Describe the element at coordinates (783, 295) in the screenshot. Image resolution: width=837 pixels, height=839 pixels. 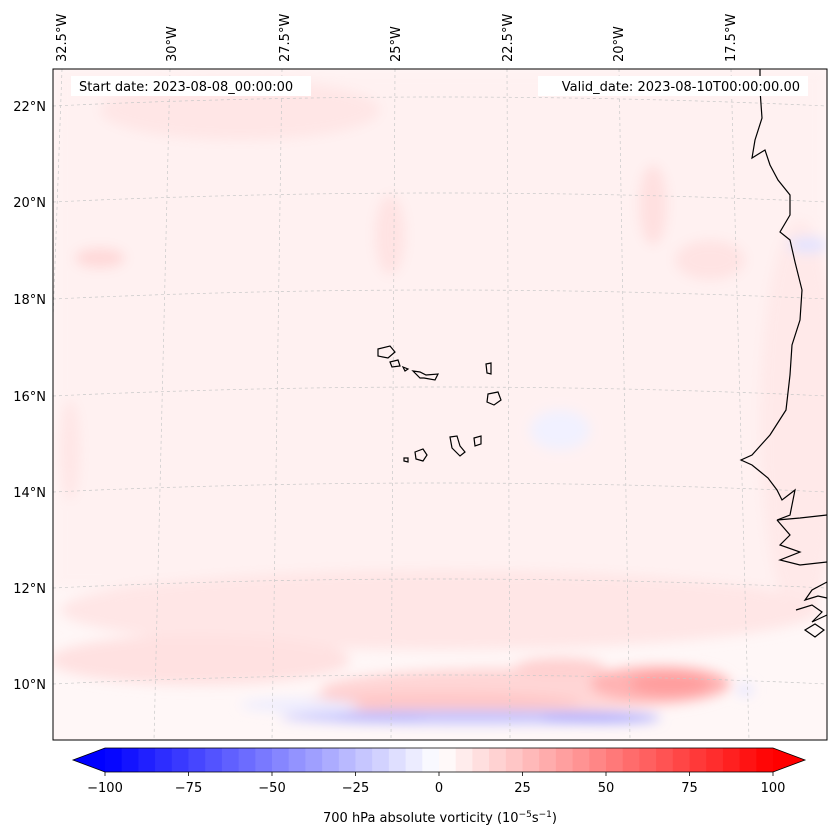
I see `africa-coastline` at that location.